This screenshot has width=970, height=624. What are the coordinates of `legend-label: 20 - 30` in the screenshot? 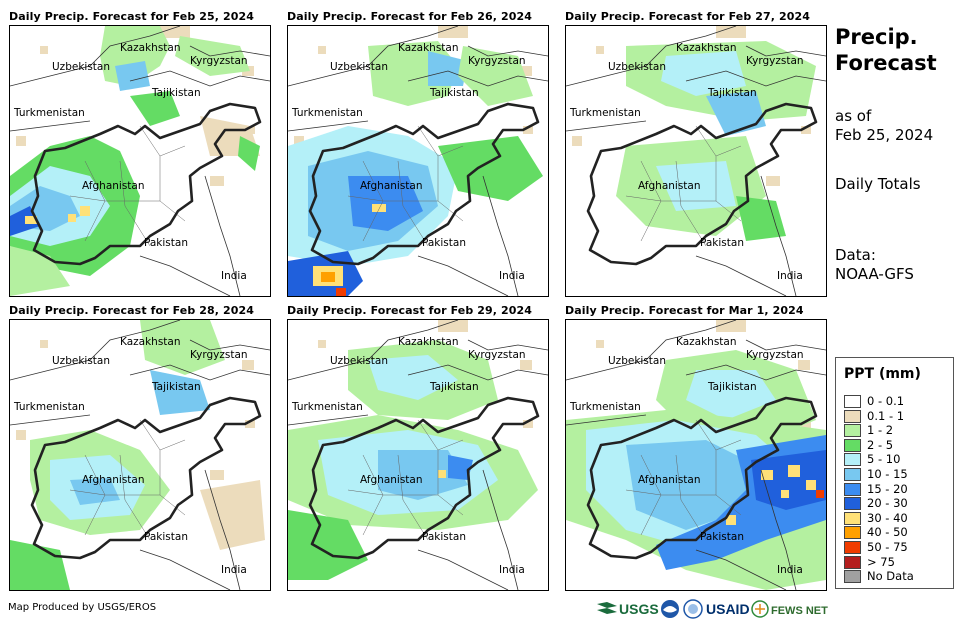 It's located at (887, 503).